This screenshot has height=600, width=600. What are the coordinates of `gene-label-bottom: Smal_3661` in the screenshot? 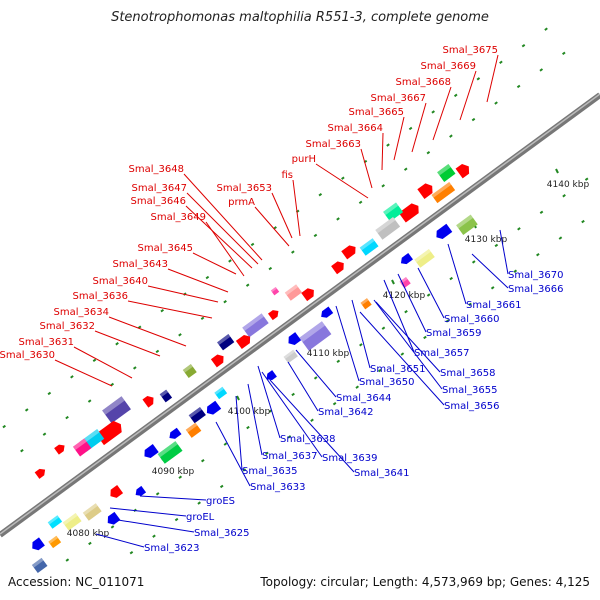 It's located at (493, 305).